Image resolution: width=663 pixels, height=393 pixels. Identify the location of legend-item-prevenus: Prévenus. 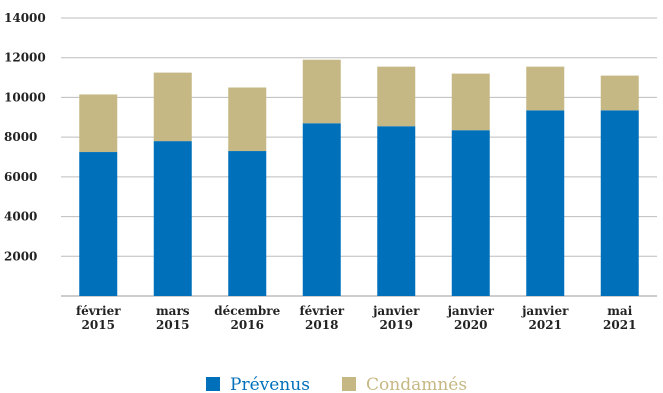
(258, 384).